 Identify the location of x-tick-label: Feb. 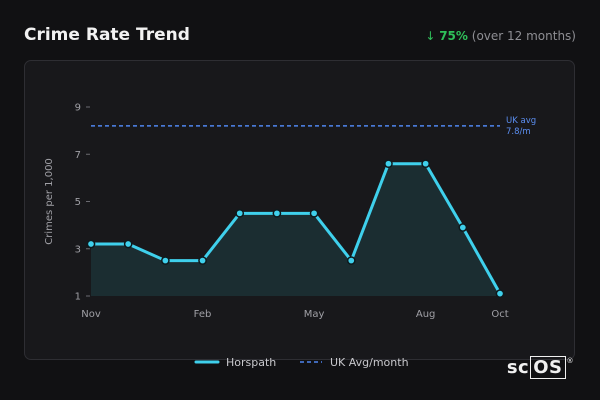
(203, 314).